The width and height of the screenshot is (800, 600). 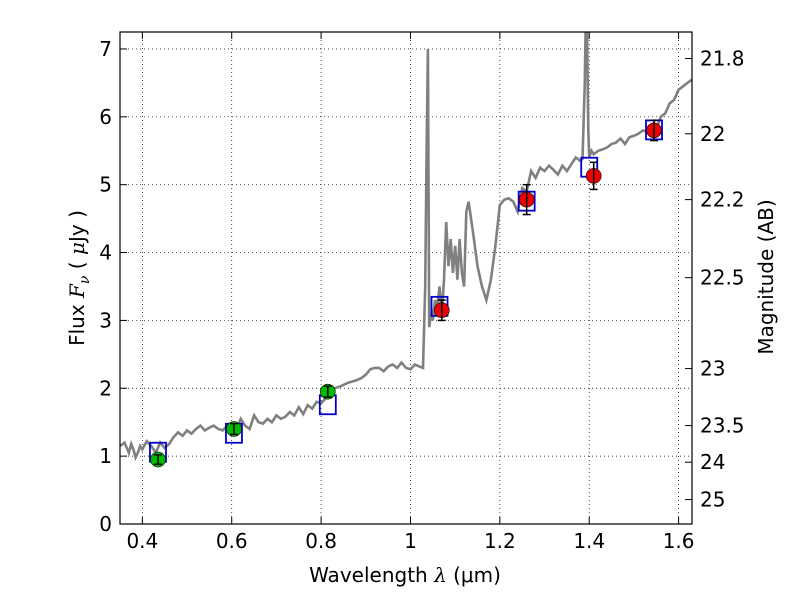 What do you see at coordinates (105, 185) in the screenshot?
I see `y-tick-label: 5` at bounding box center [105, 185].